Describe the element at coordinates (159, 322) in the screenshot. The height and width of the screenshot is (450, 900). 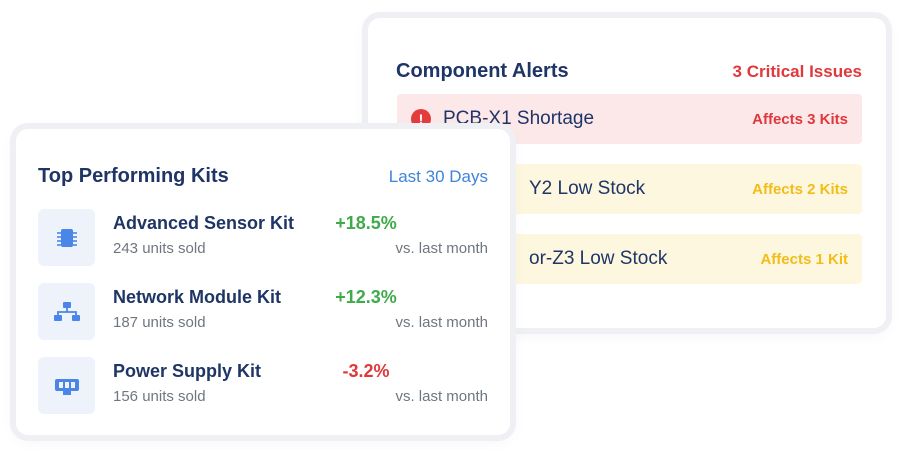
I see `kit-units-sold: 187 units sold` at that location.